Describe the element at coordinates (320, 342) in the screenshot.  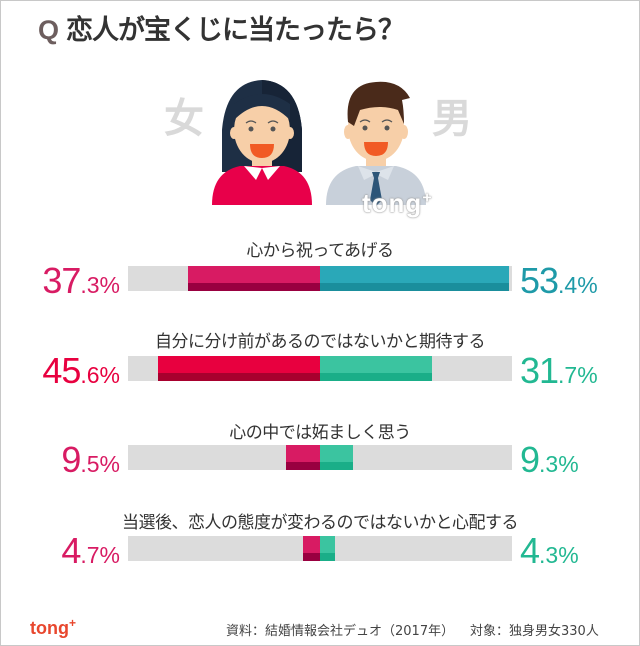
I see `question-2: 自分に分け前があるのではないかと期待する` at that location.